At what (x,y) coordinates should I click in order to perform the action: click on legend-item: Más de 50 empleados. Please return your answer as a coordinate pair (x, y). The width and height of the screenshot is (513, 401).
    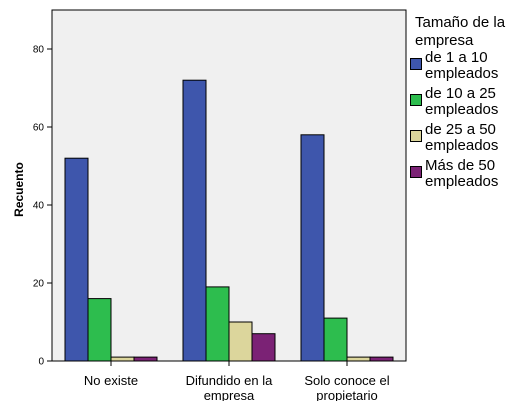
    Looking at the image, I should click on (461, 176).